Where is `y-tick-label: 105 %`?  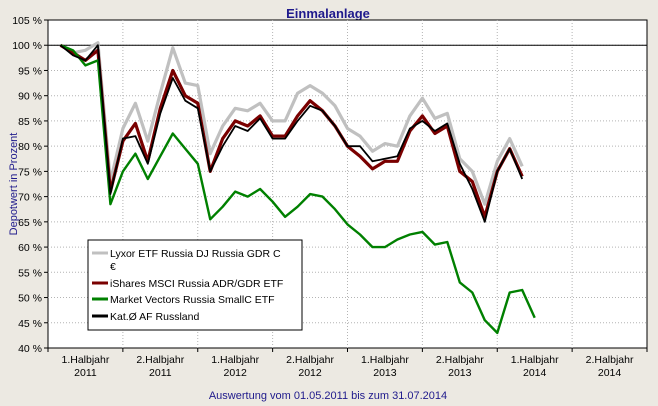 y-tick-label: 105 % is located at coordinates (27, 21).